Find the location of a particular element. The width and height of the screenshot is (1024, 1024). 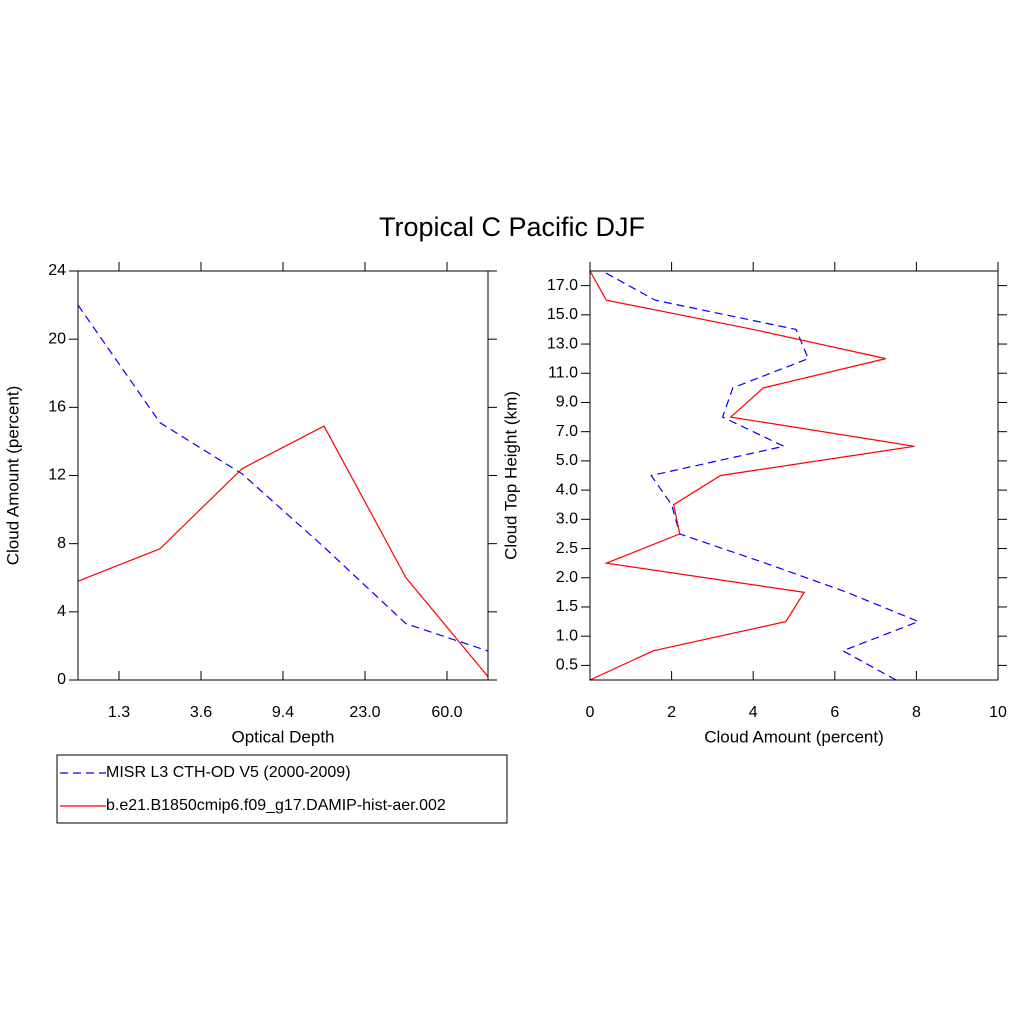

y-tick-label: 20 is located at coordinates (57, 338).